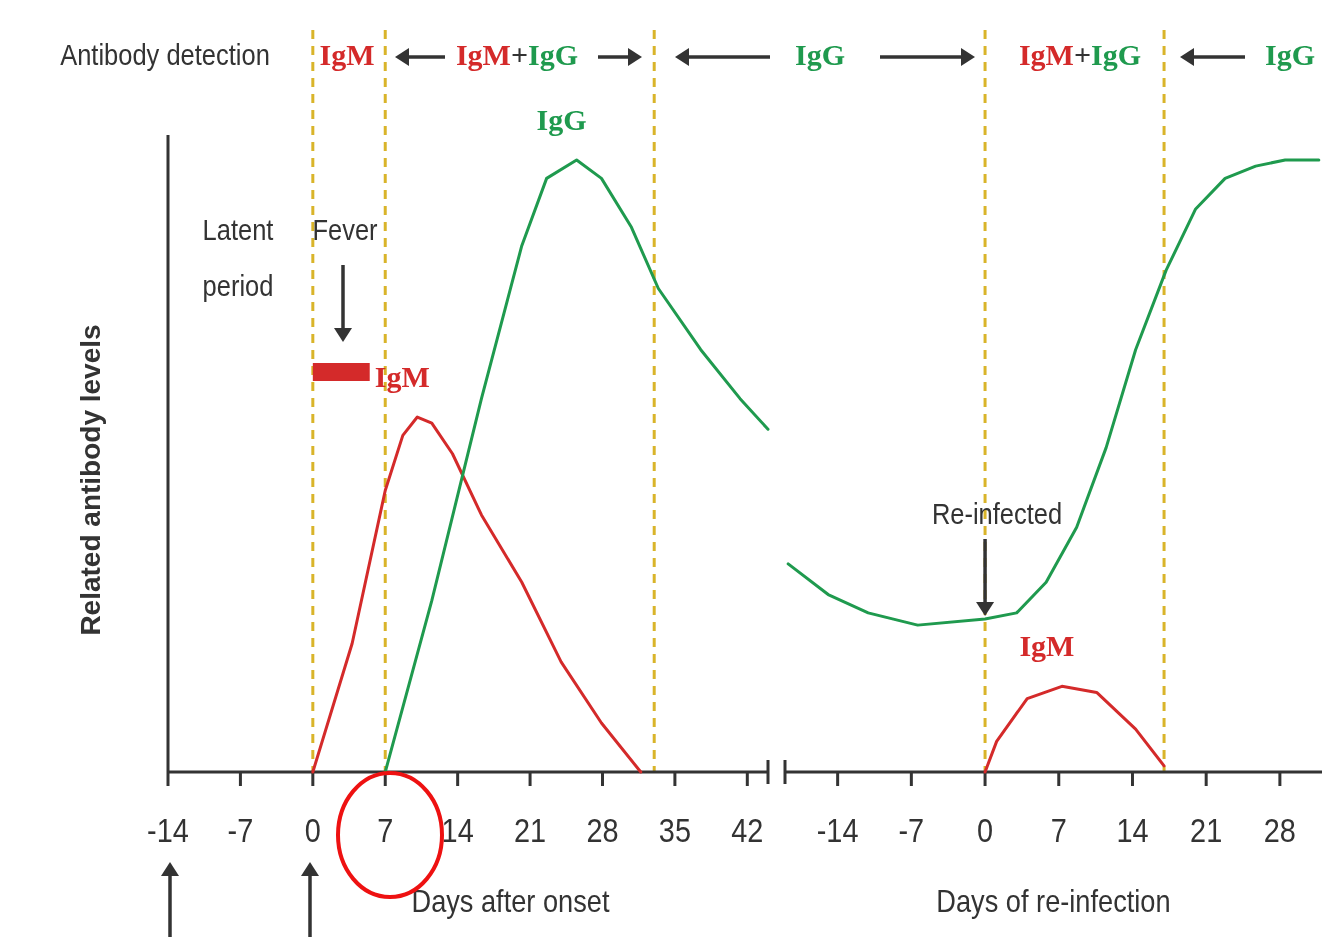 The height and width of the screenshot is (937, 1324). What do you see at coordinates (511, 900) in the screenshot?
I see `x-axis-title: Days after onset` at bounding box center [511, 900].